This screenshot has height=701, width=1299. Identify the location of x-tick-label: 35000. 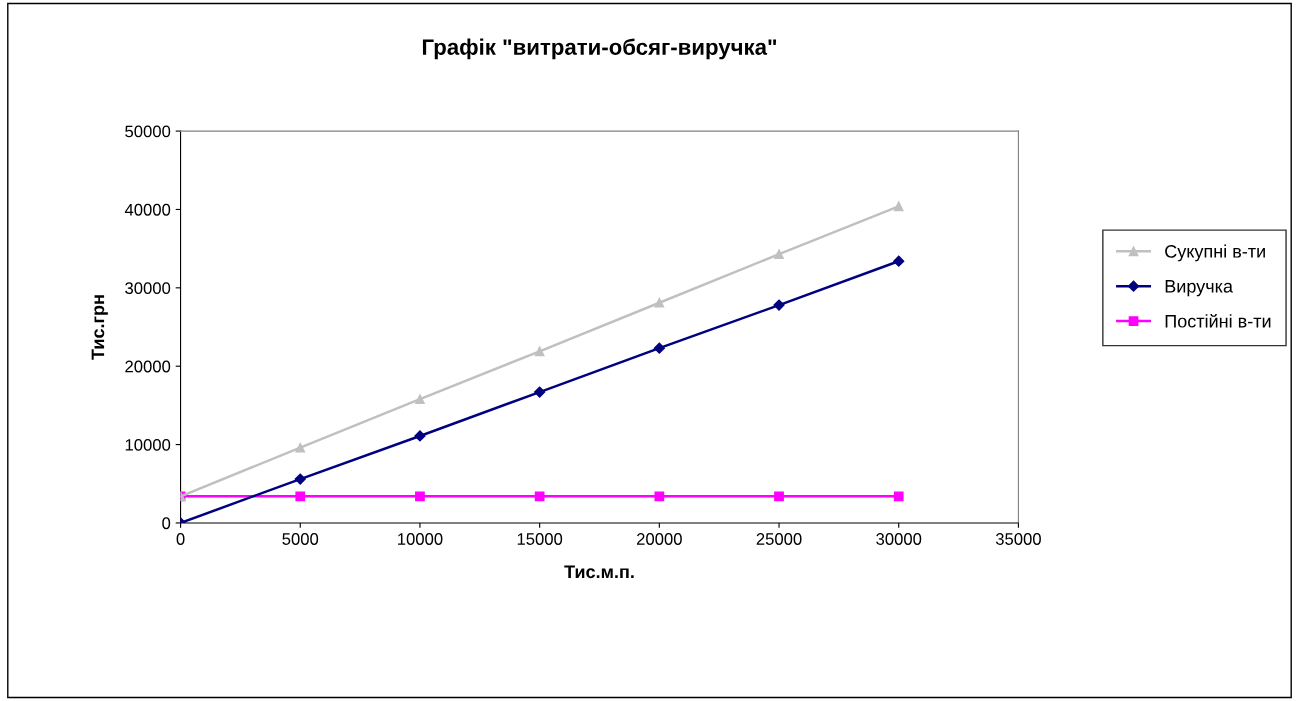
(1018, 539).